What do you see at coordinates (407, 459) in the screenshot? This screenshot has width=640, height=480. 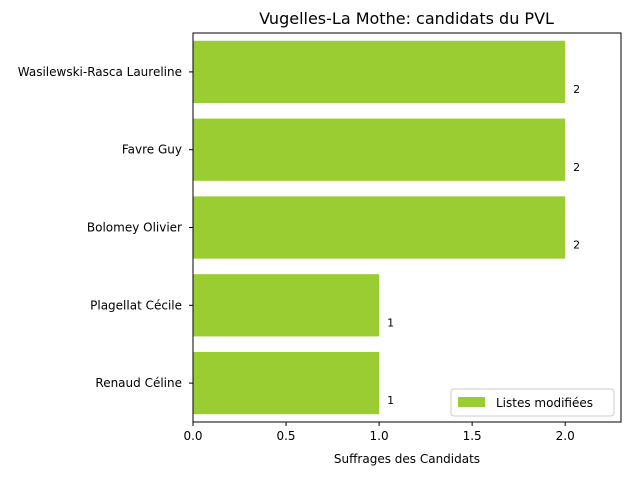 I see `x-axis-label: Suffrages des Candidats` at bounding box center [407, 459].